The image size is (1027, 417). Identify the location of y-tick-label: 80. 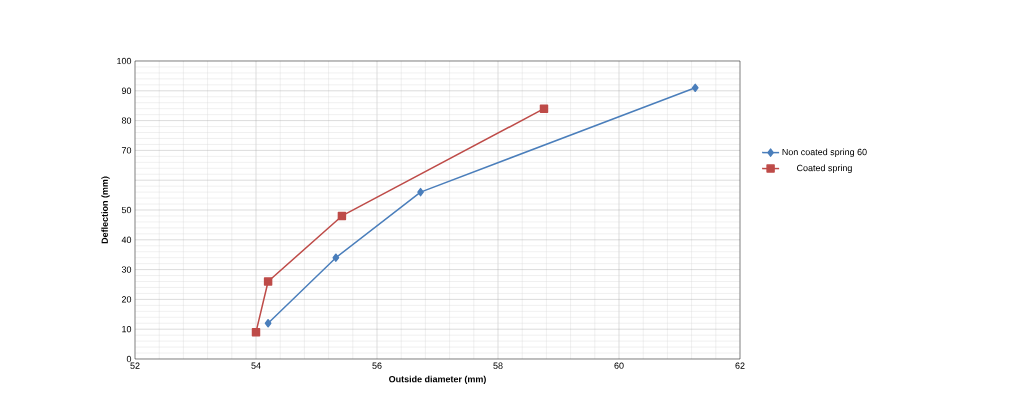
(126, 120).